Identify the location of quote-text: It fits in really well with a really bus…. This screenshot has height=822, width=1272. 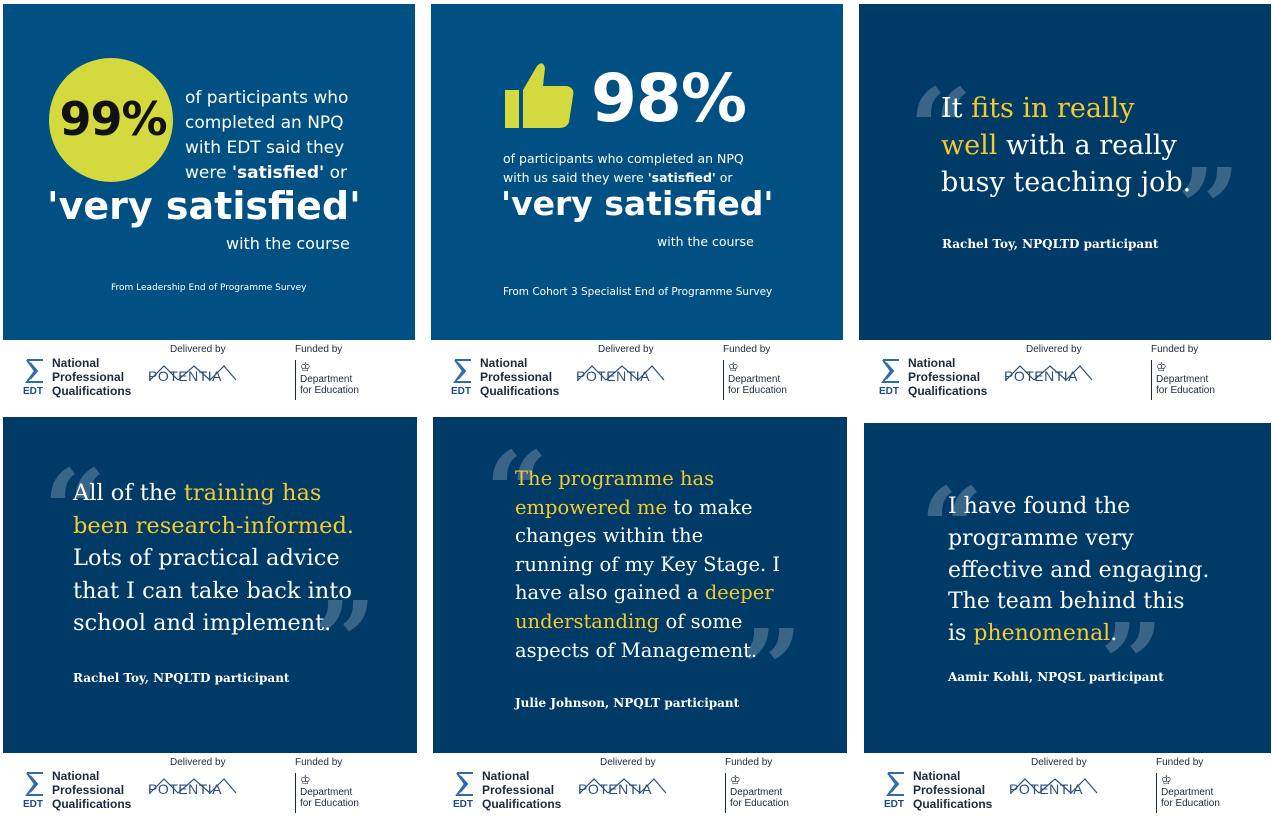
(1066, 145).